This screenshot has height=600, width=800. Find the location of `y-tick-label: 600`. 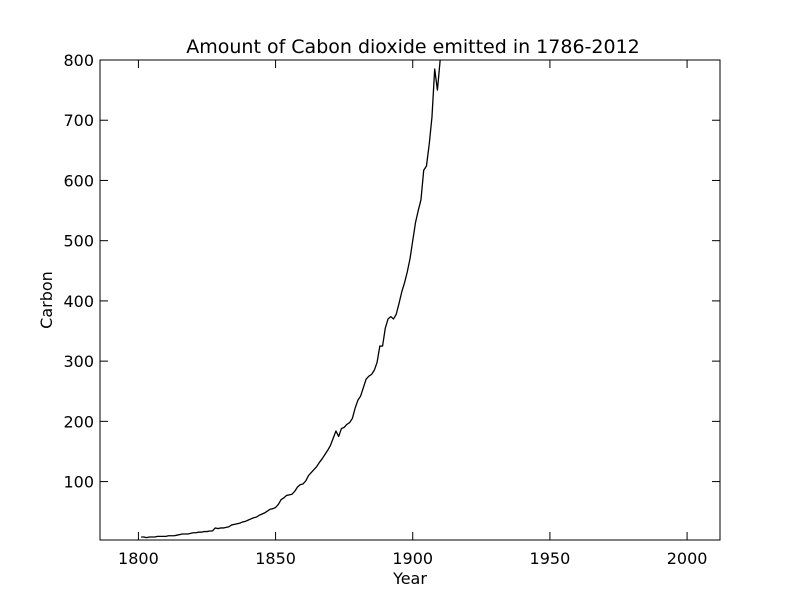

y-tick-label: 600 is located at coordinates (78, 180).